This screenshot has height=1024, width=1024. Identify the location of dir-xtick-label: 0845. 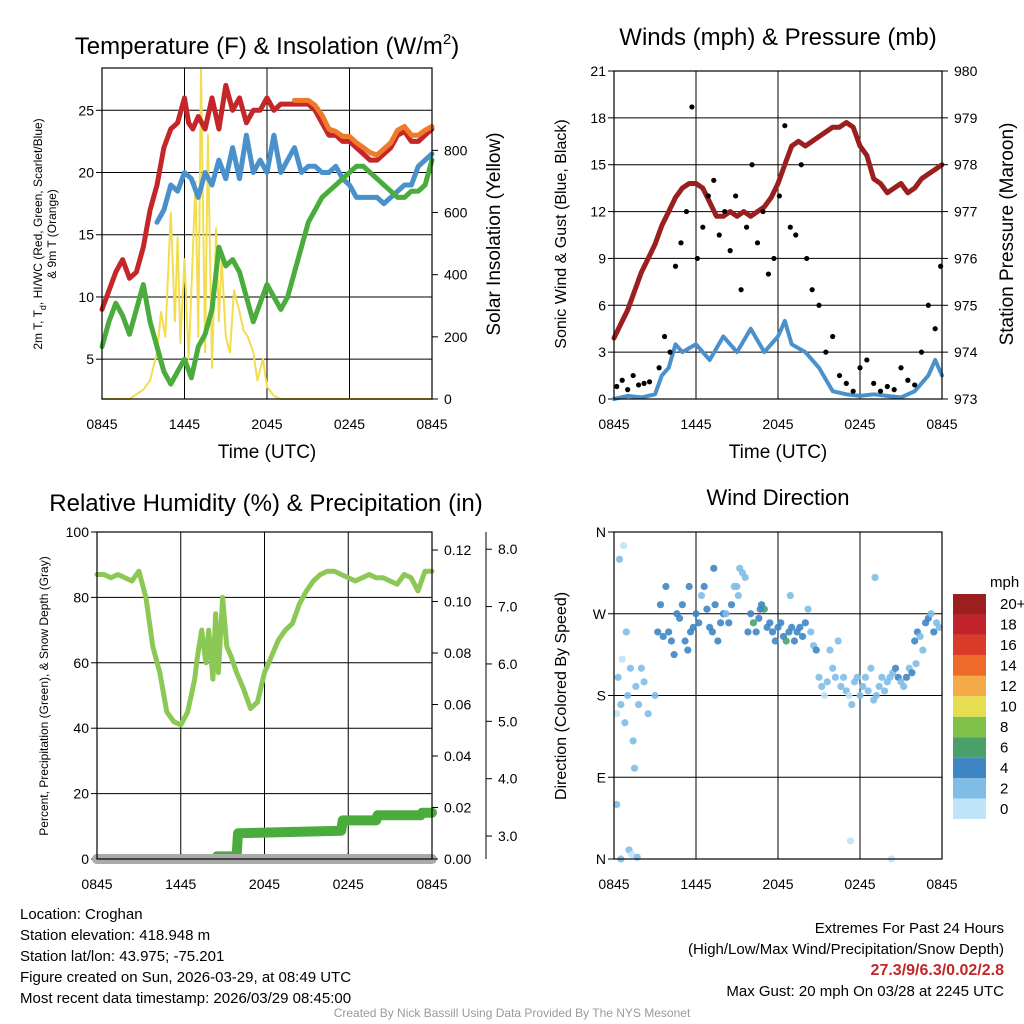
(613, 884).